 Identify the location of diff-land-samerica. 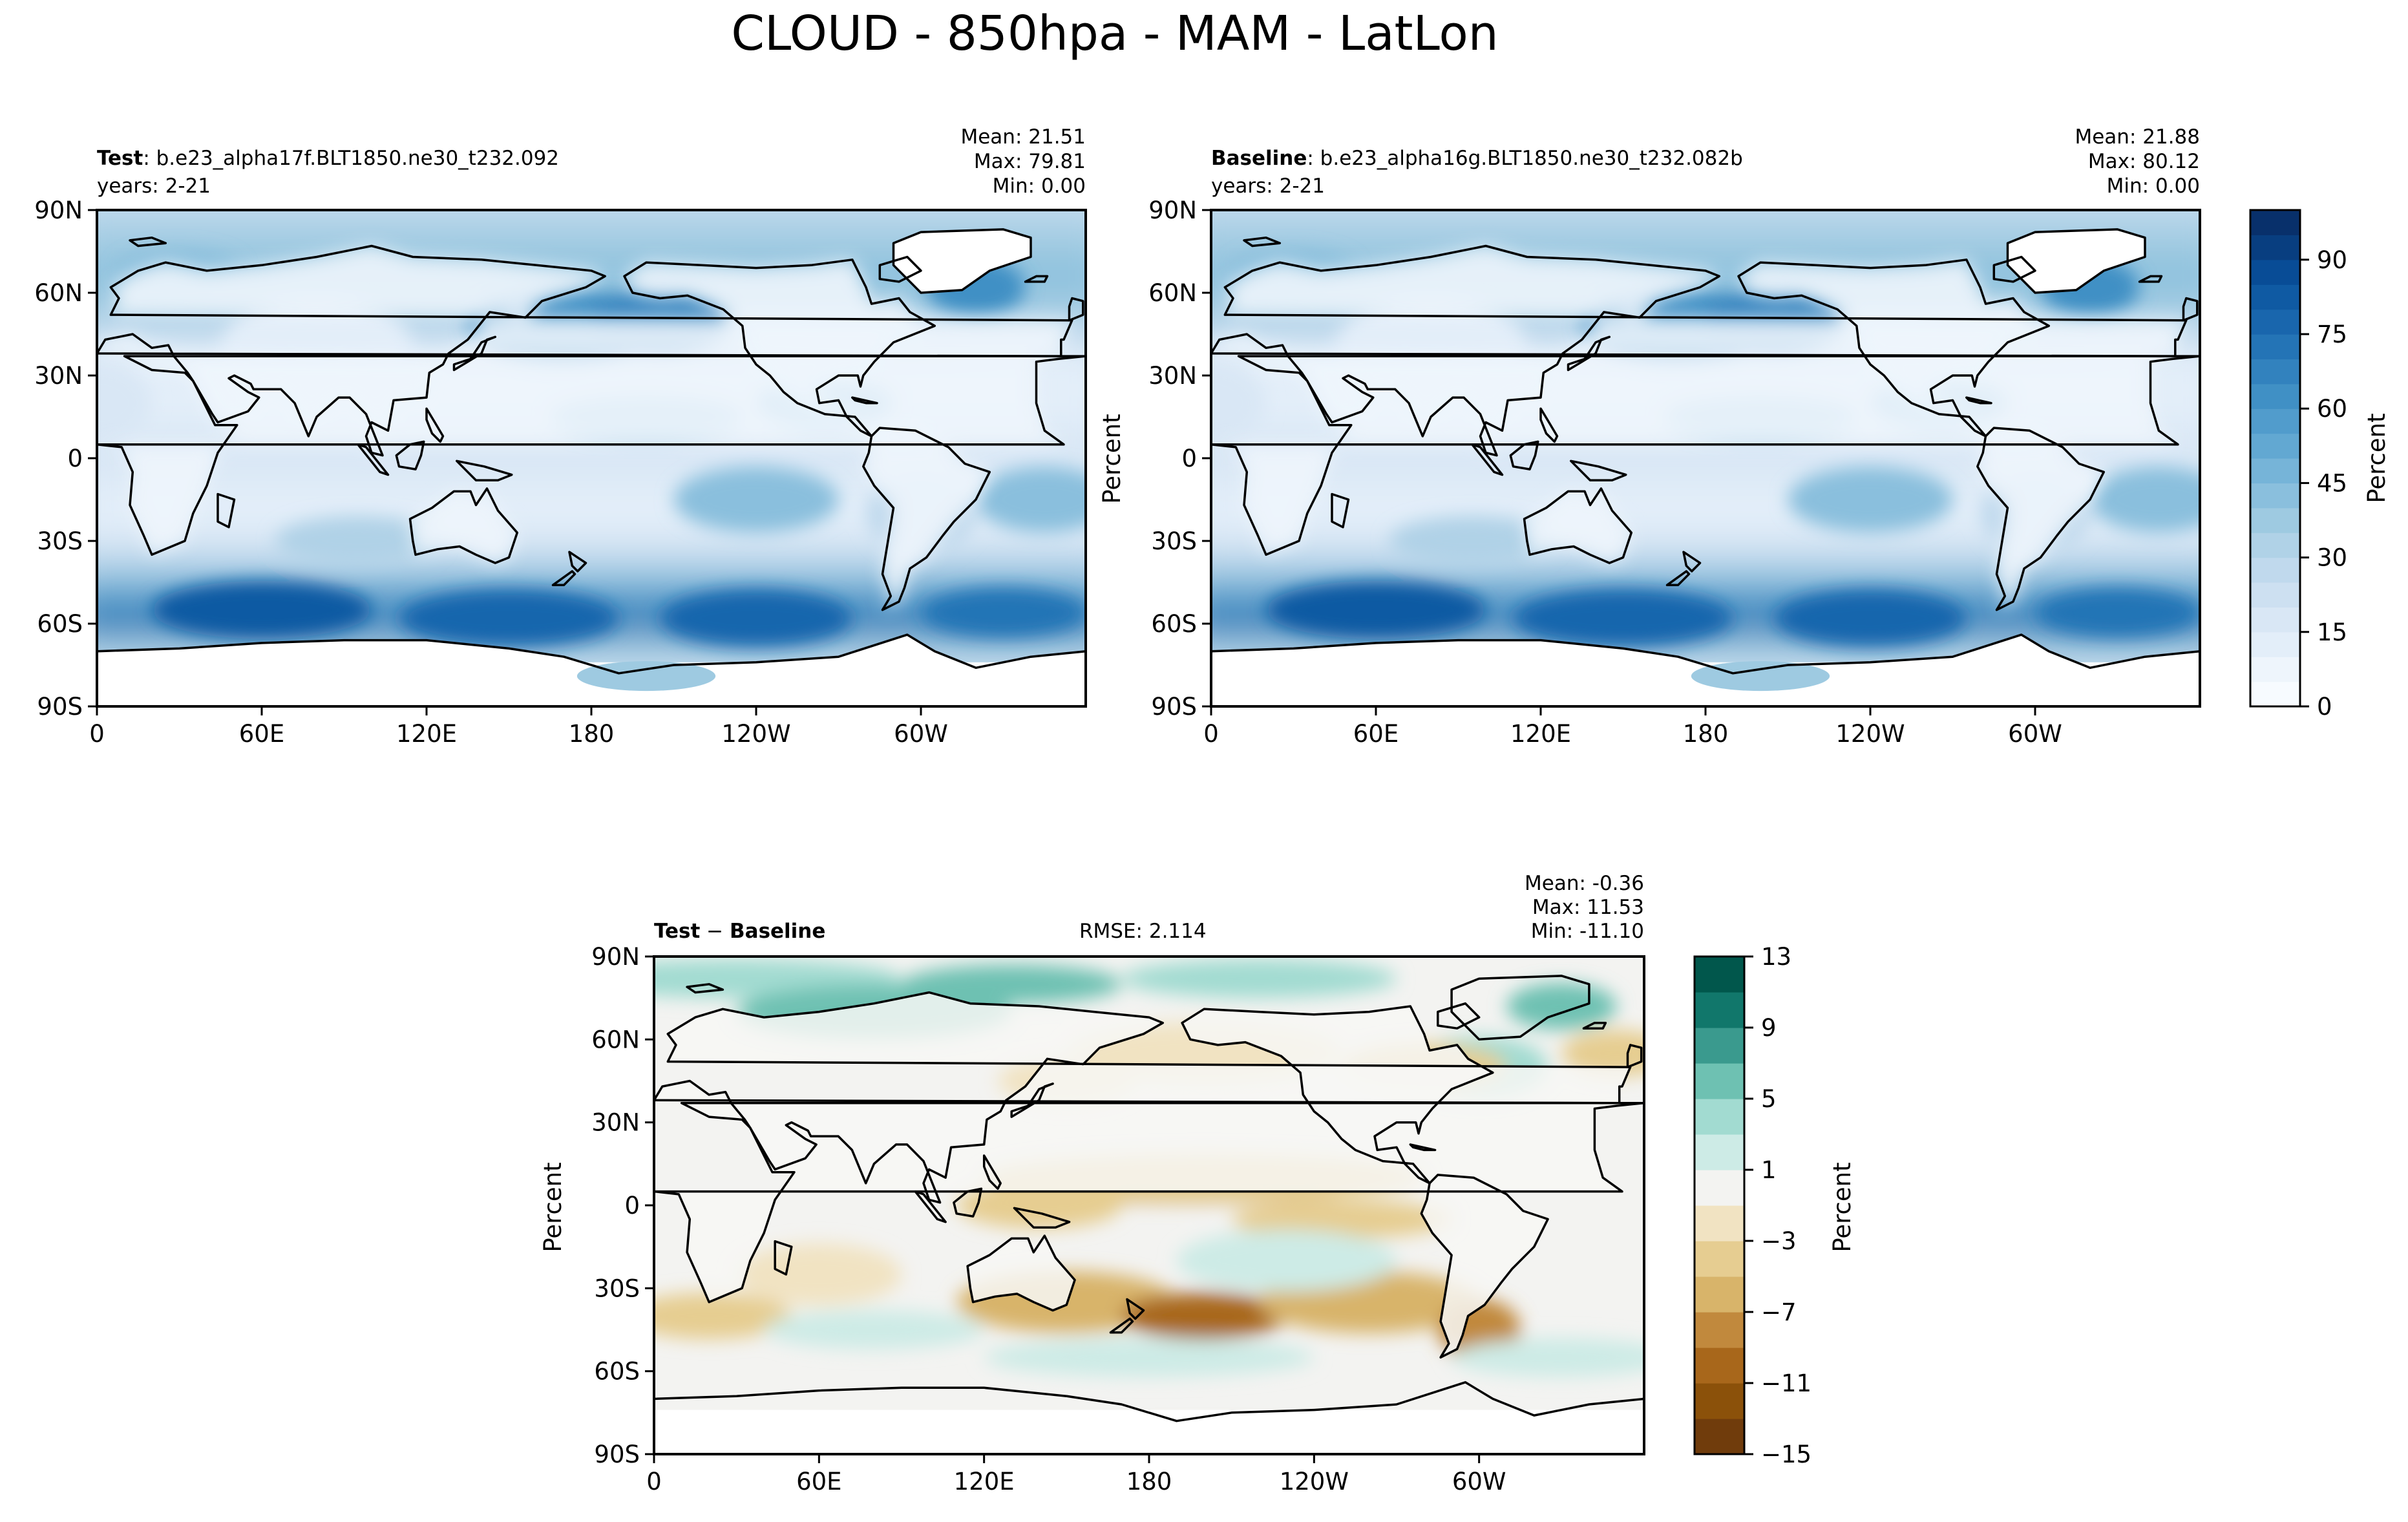
(1484, 1266).